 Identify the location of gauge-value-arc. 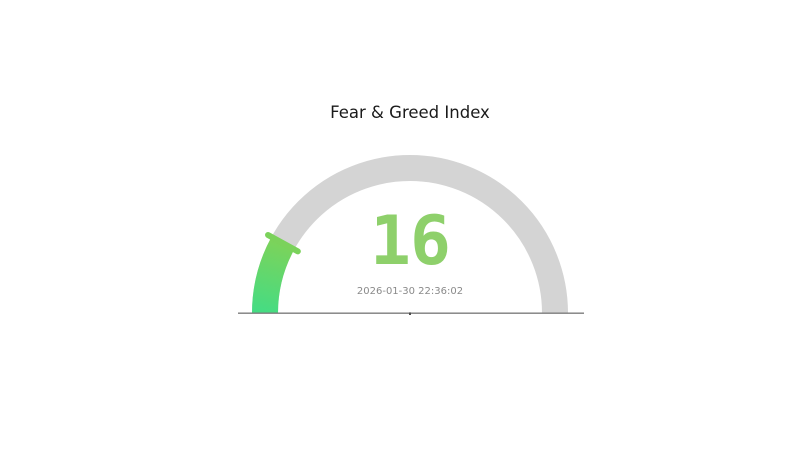
(273, 275).